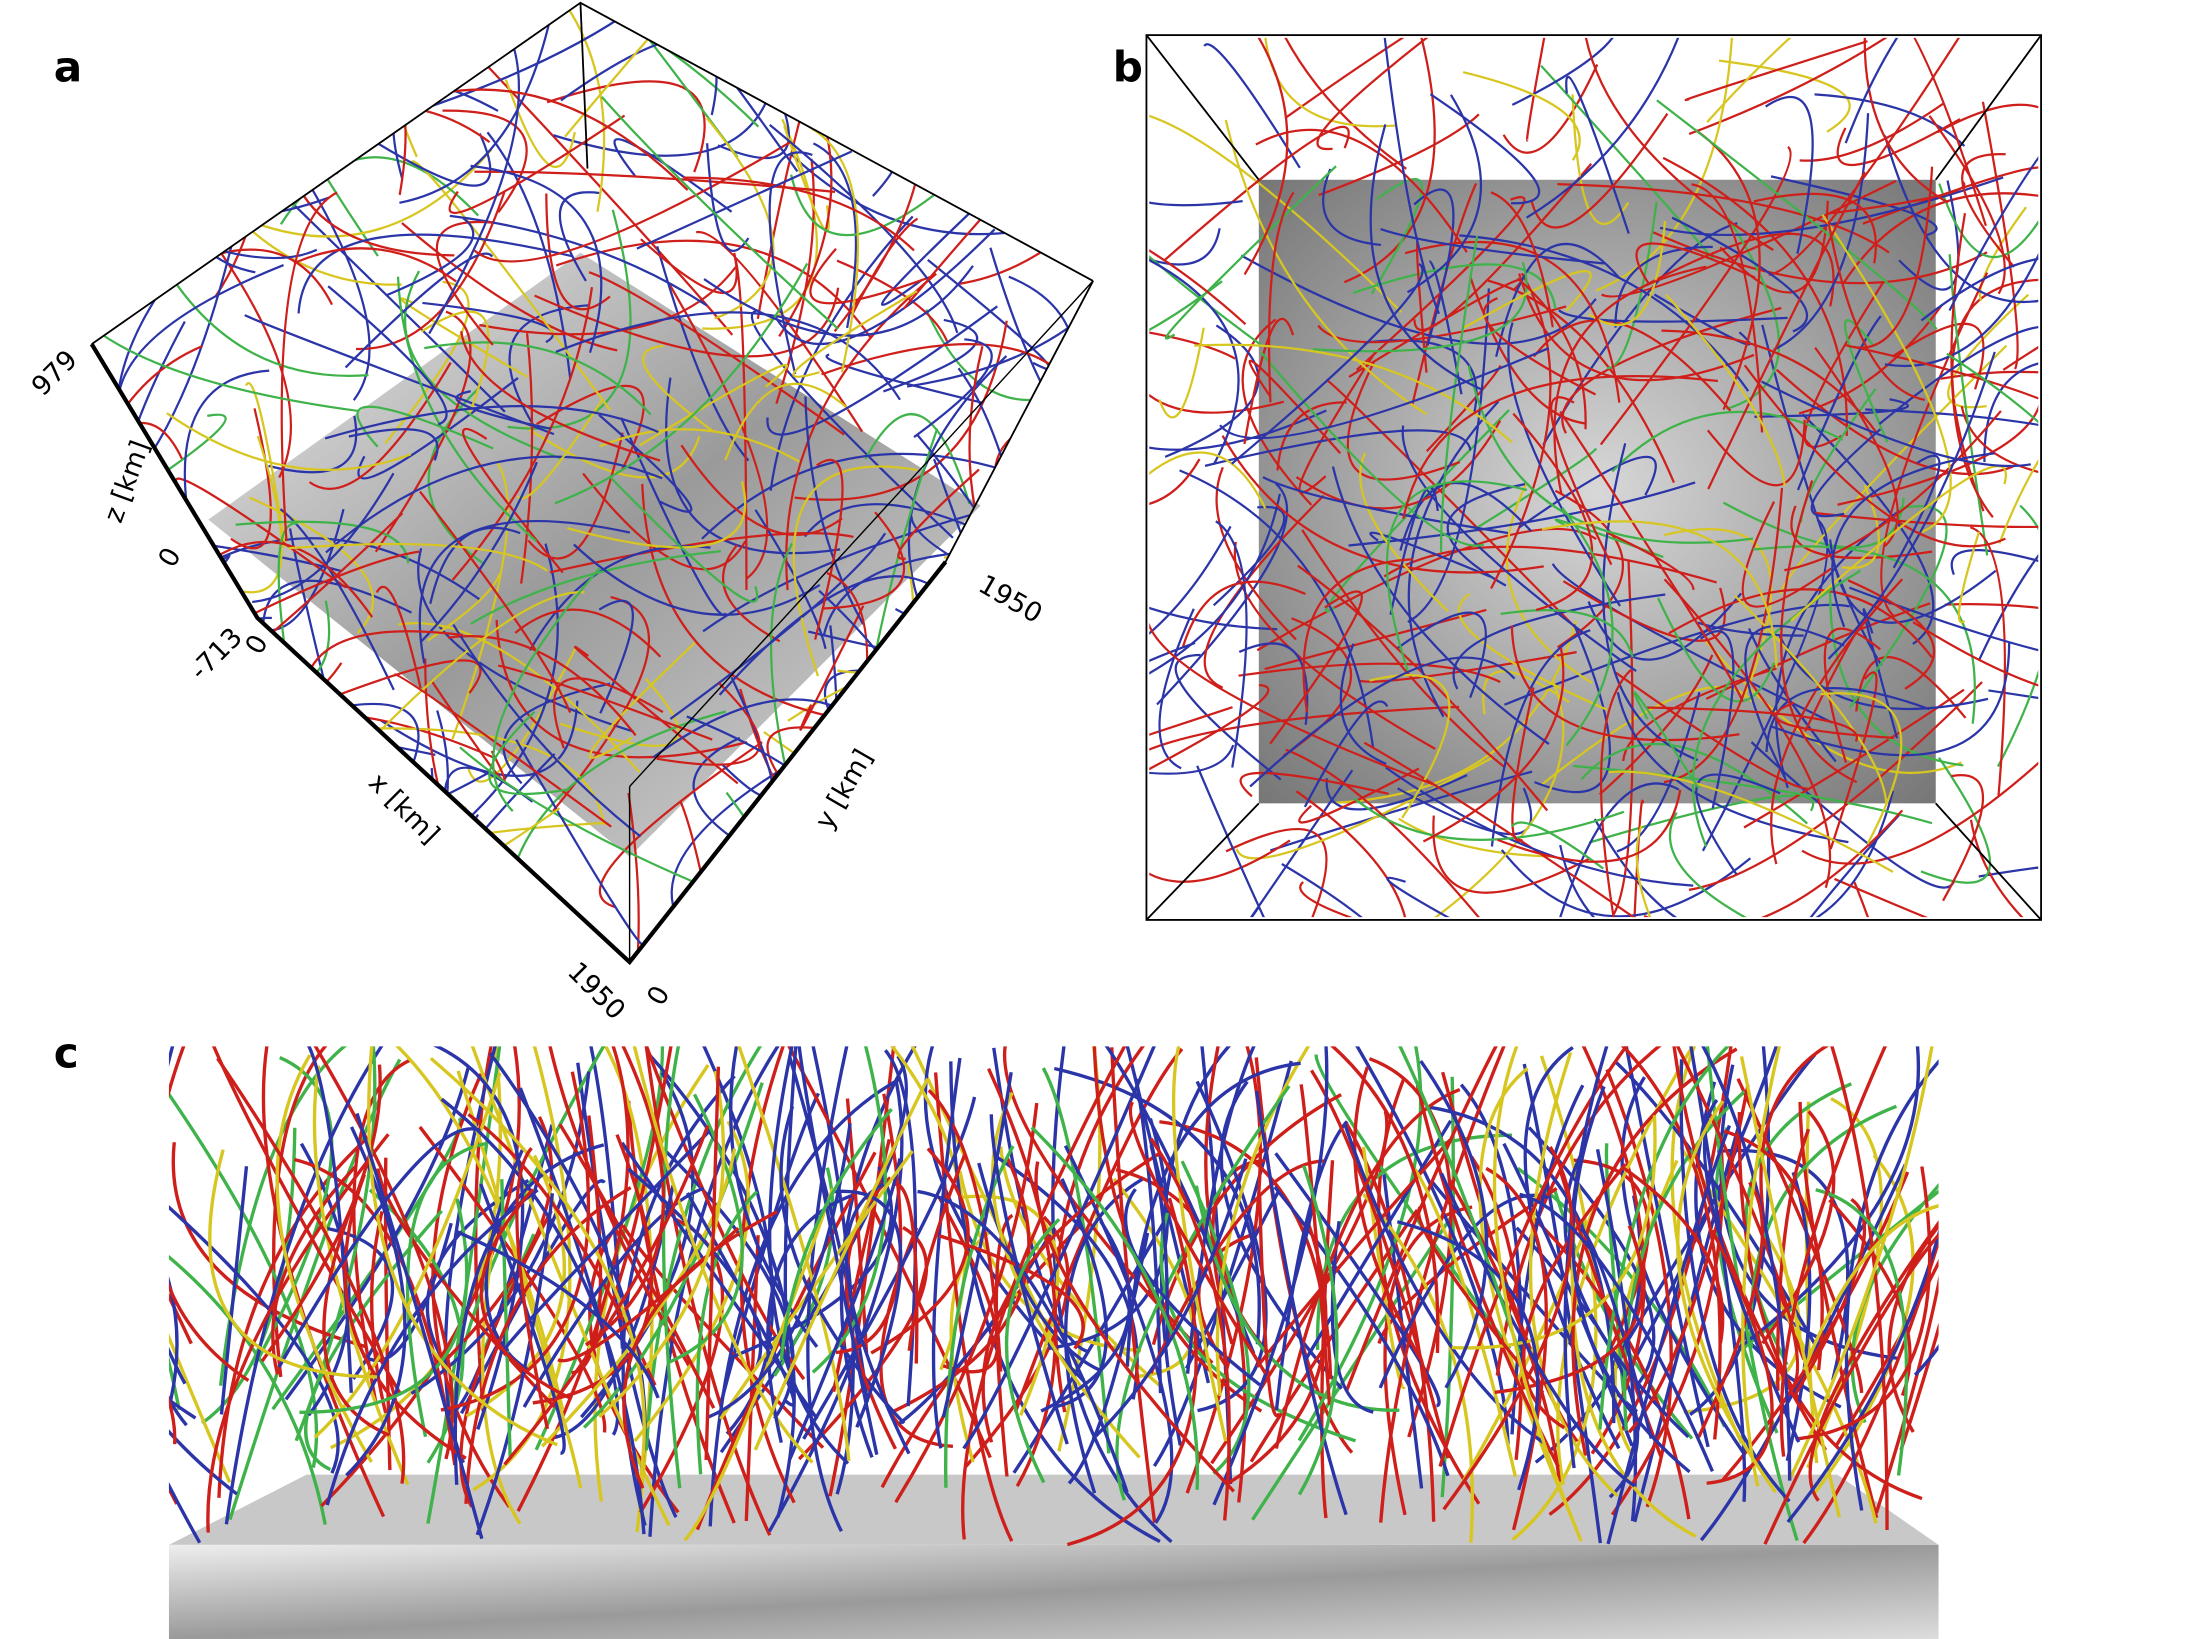  What do you see at coordinates (658, 996) in the screenshot?
I see `y-zero: 0` at bounding box center [658, 996].